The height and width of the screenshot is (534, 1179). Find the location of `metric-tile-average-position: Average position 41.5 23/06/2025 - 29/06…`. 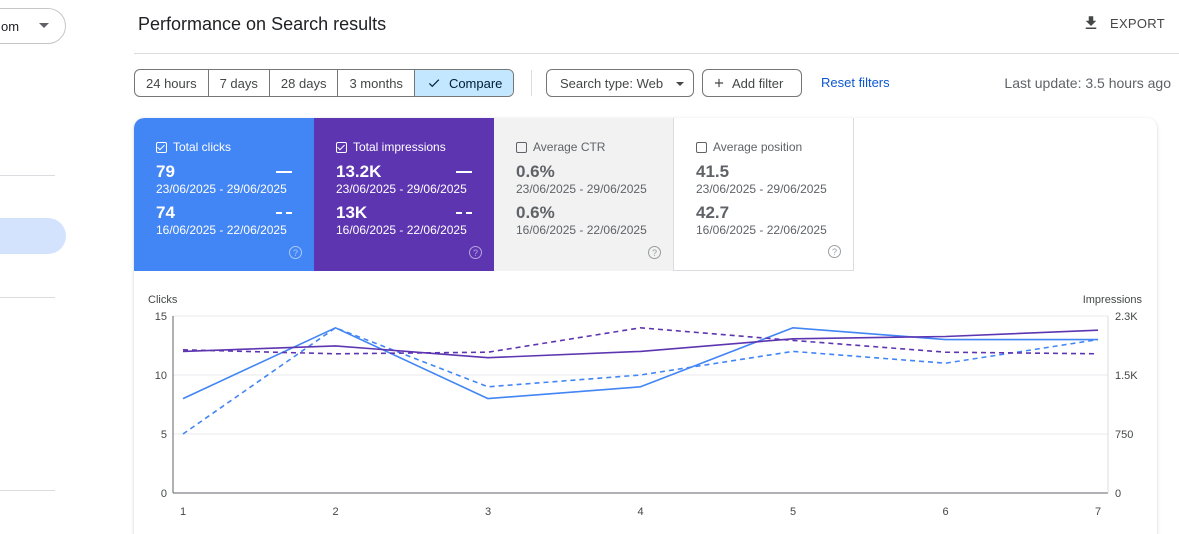

metric-tile-average-position: Average position 41.5 23/06/2025 - 29/06… is located at coordinates (764, 194).